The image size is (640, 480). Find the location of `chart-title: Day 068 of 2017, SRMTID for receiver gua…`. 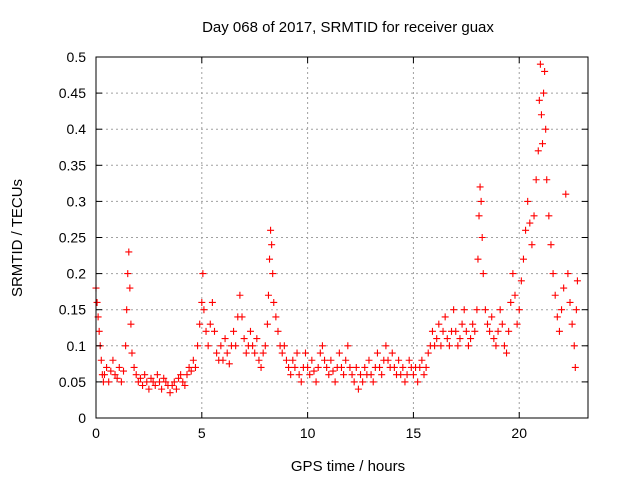

chart-title: Day 068 of 2017, SRMTID for receiver gua… is located at coordinates (348, 27).